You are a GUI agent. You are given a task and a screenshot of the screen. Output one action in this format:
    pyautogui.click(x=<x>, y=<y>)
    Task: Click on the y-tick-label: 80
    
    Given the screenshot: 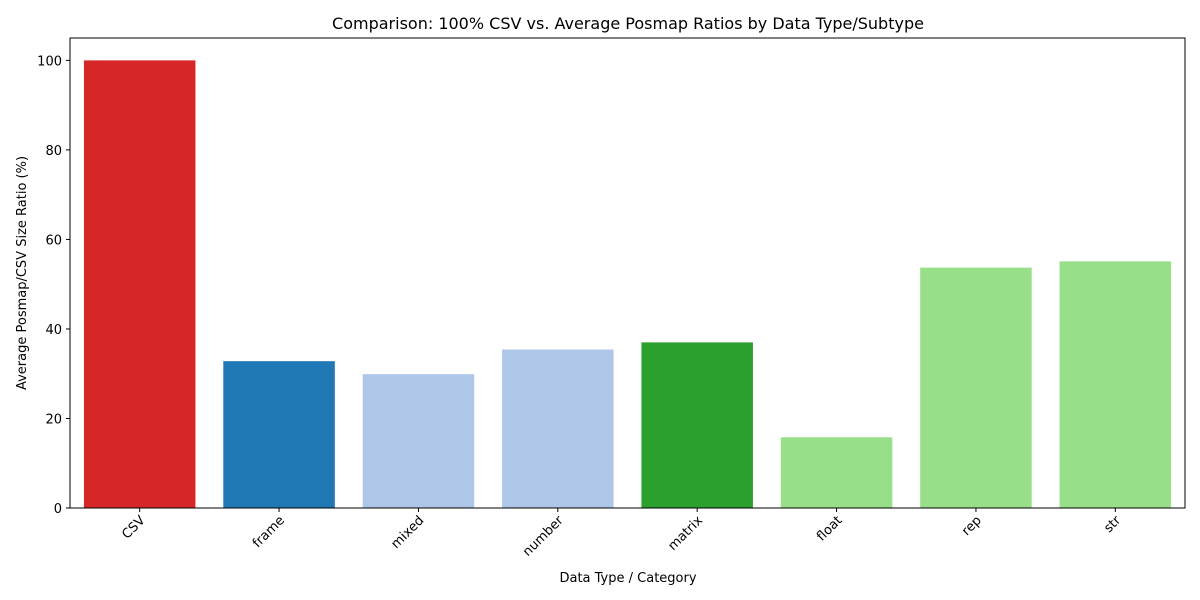 What is the action you would take?
    pyautogui.click(x=53, y=151)
    